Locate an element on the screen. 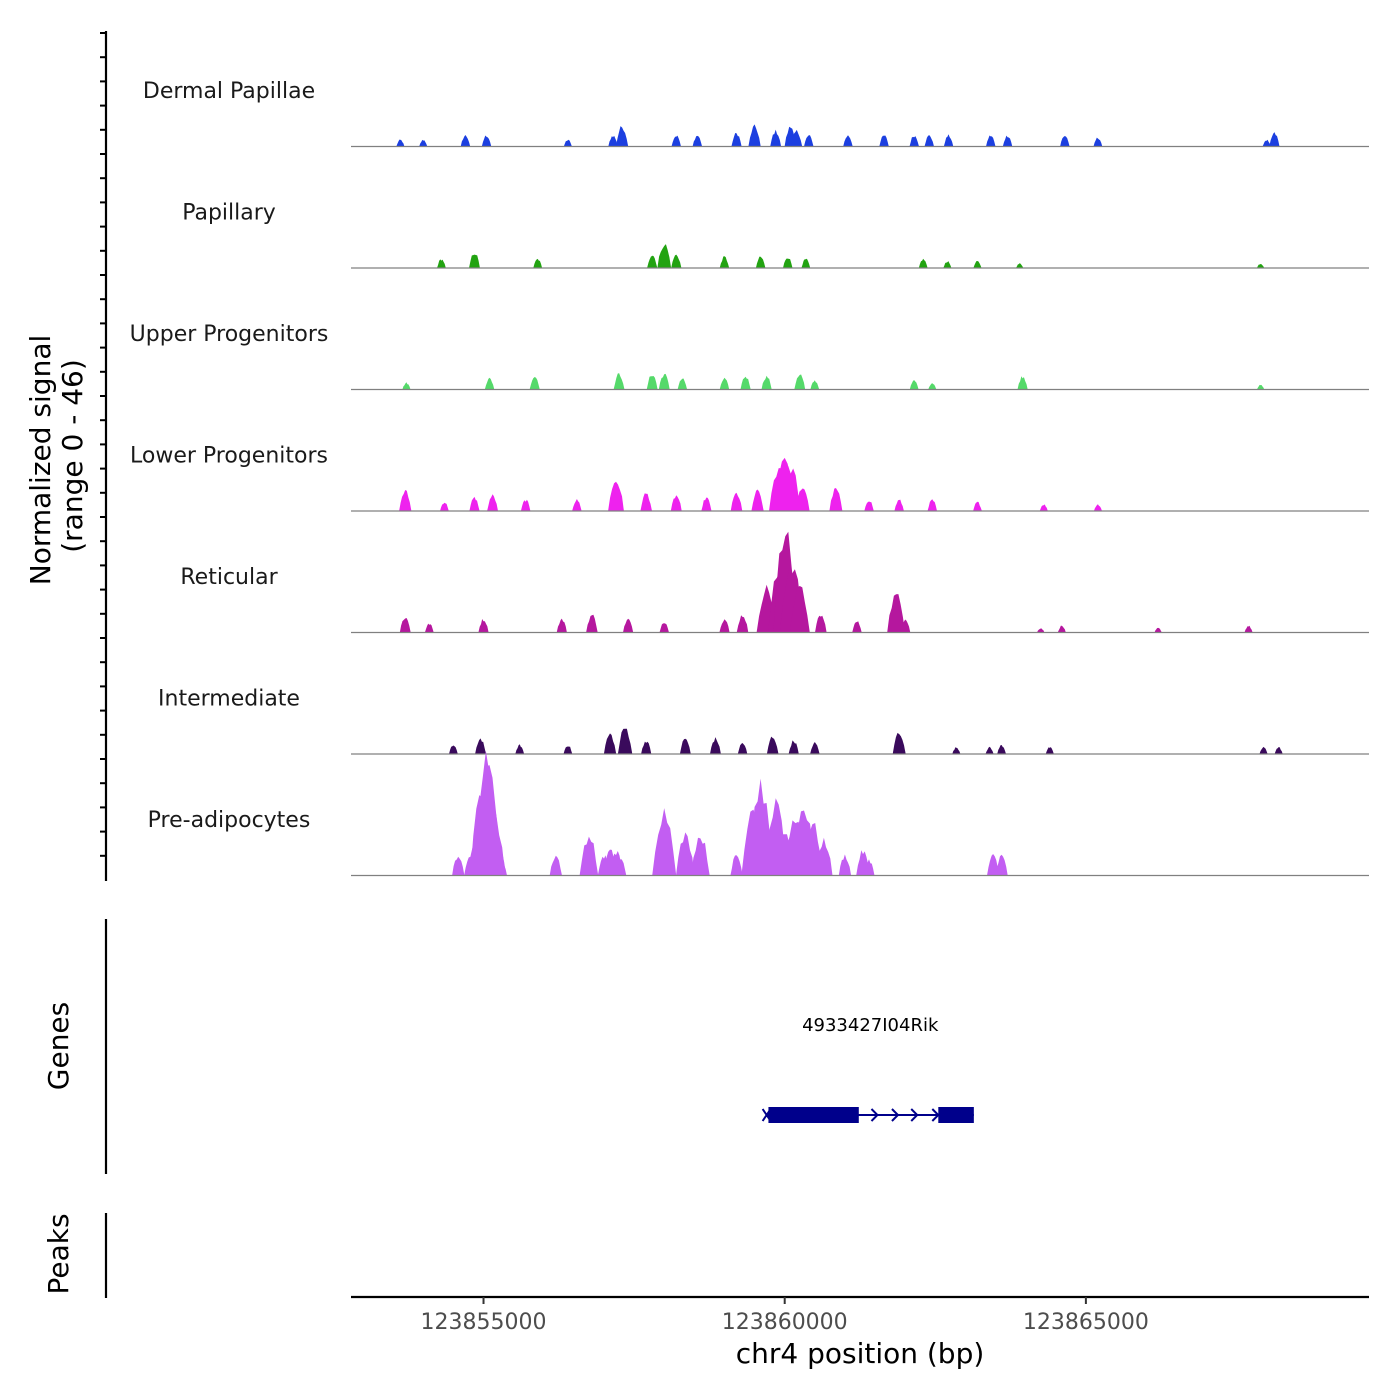 The image size is (1400, 1400). track-upper-progenitors: Upper Progenitors is located at coordinates (749, 356).